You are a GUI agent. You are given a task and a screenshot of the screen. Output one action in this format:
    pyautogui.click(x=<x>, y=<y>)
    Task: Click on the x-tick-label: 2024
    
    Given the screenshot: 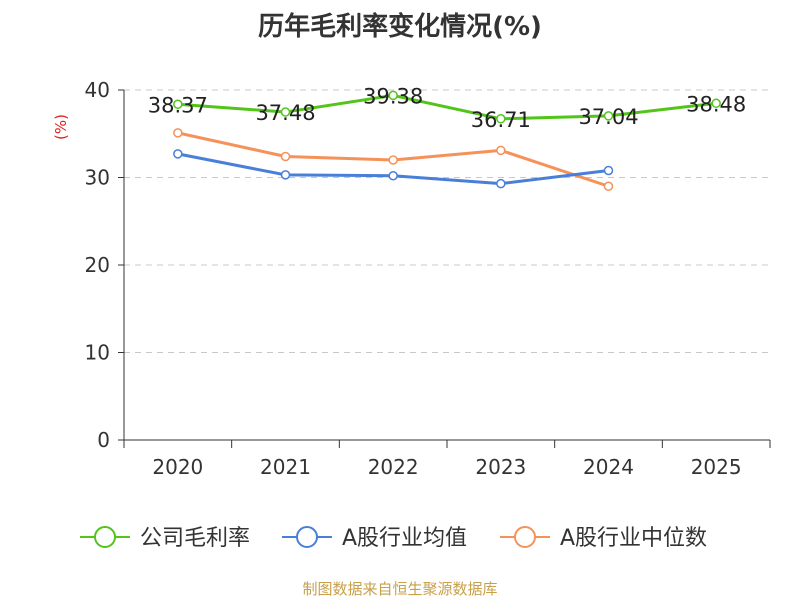 What is the action you would take?
    pyautogui.click(x=608, y=467)
    